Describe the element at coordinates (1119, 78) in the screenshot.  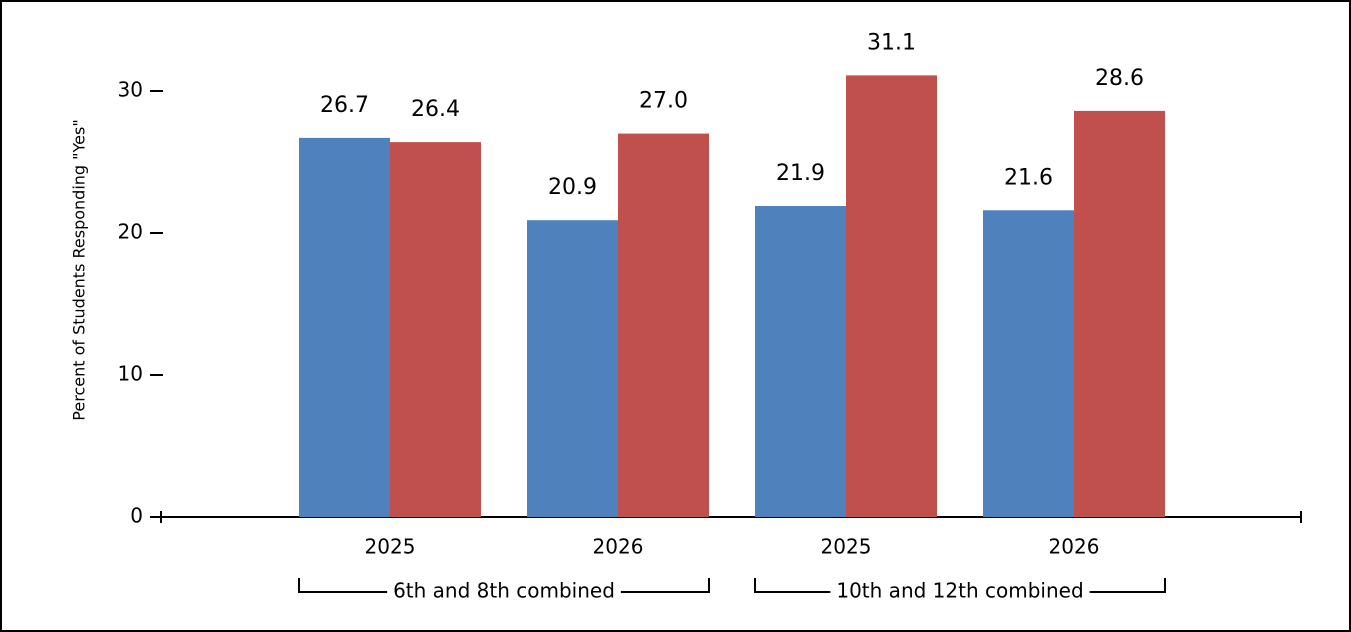
I see `value-label: 28.6` at that location.